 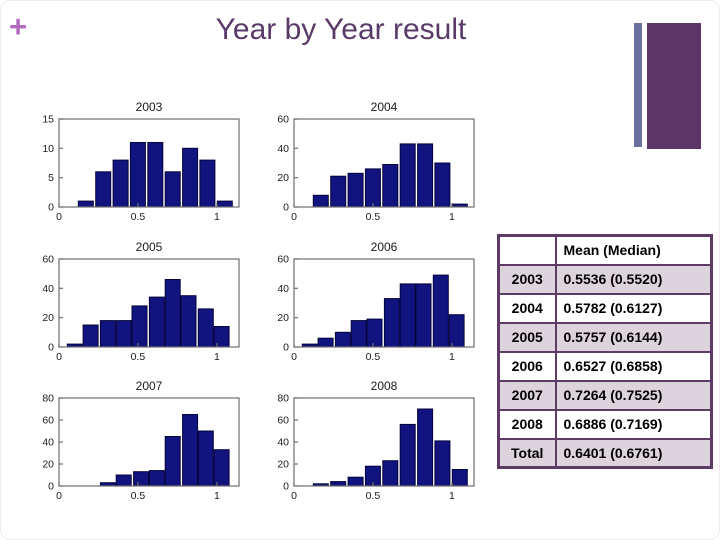 I want to click on accent-bar-wide, so click(x=674, y=86).